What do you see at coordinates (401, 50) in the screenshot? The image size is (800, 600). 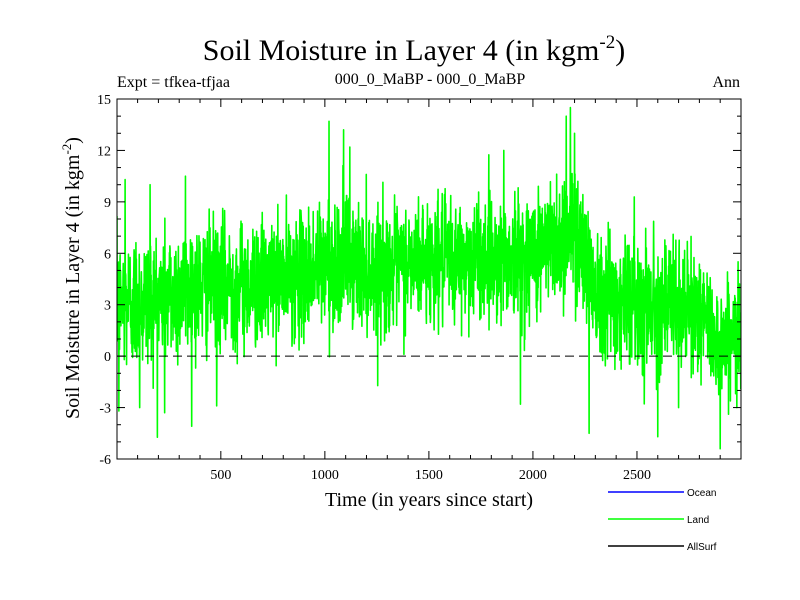 I see `chart-title-main: Soil Moisture in Layer 4 (in kgm` at bounding box center [401, 50].